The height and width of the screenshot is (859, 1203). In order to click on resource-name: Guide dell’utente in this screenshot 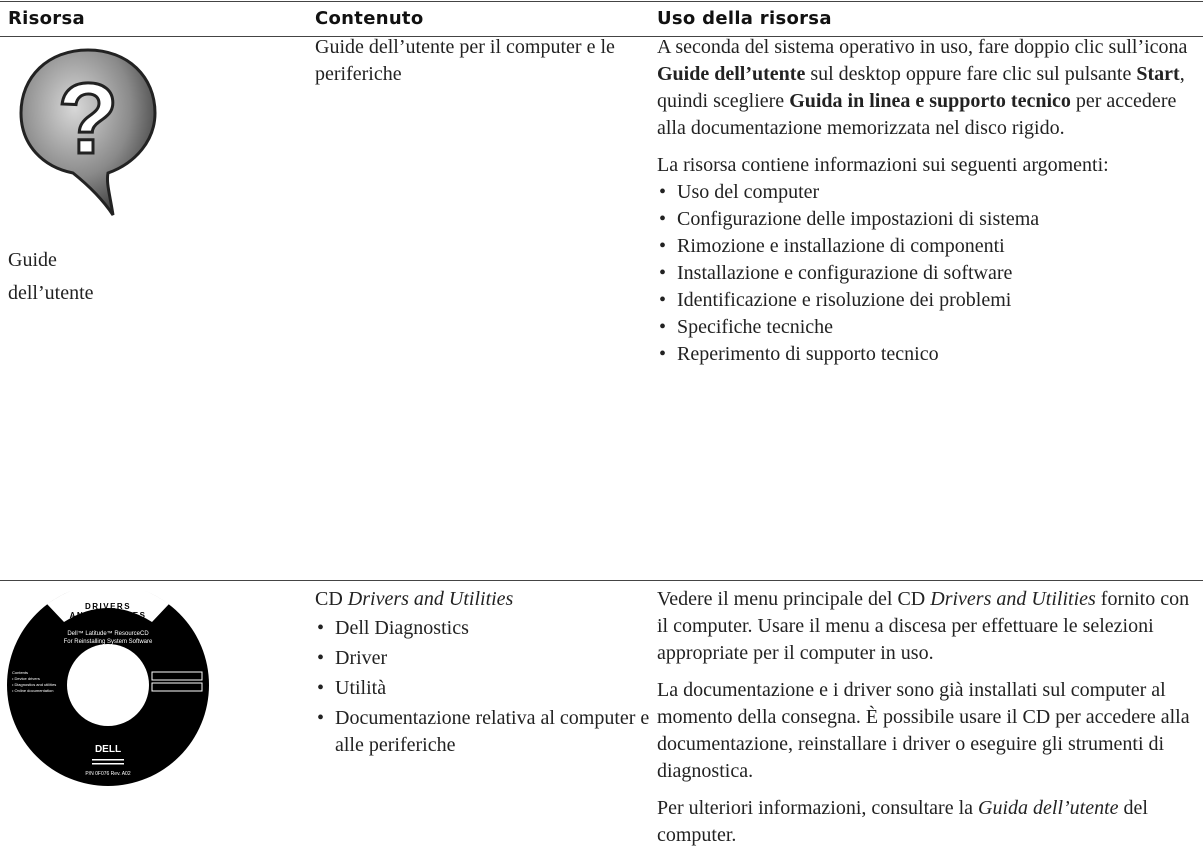, I will do `click(51, 276)`.